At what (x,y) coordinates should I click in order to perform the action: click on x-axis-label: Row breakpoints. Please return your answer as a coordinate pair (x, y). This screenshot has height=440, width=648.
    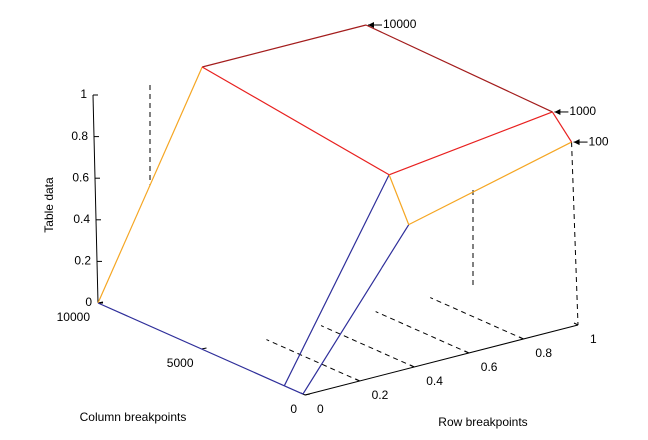
    Looking at the image, I should click on (482, 422).